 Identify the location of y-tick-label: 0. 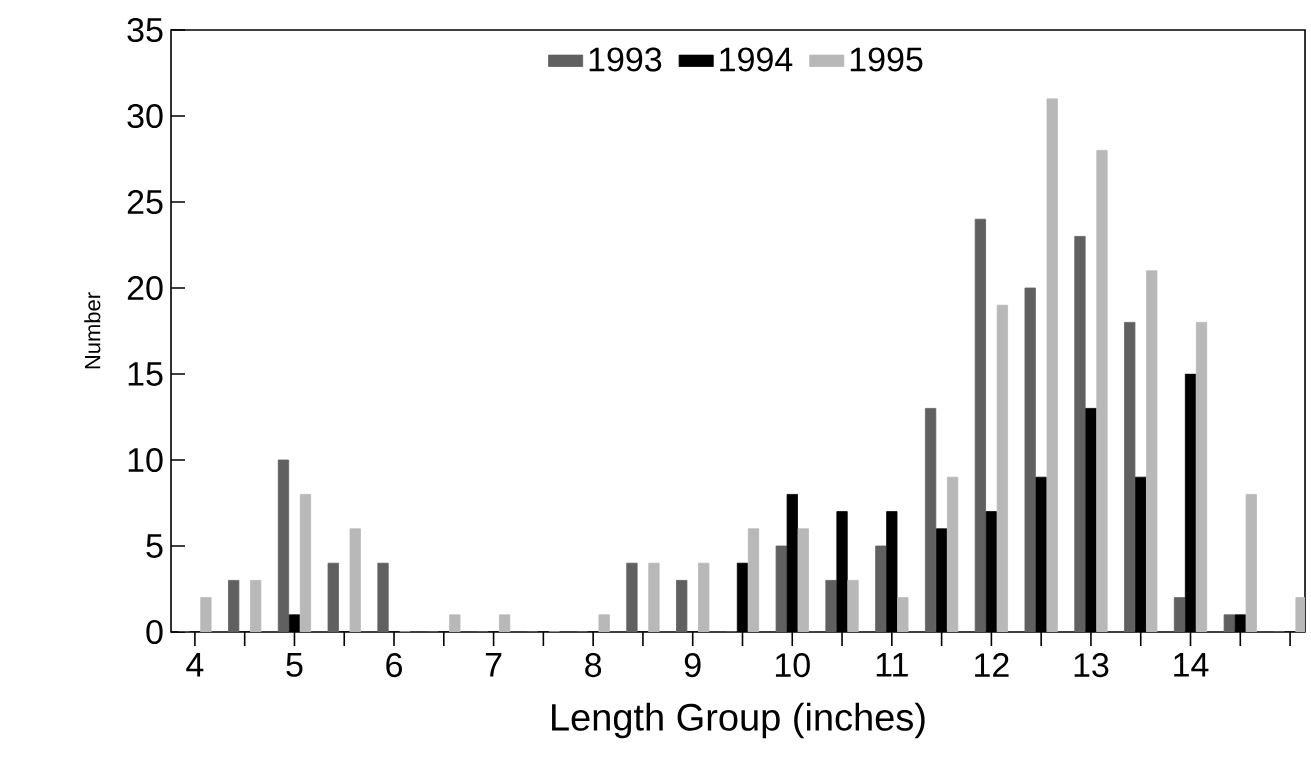
(154, 632).